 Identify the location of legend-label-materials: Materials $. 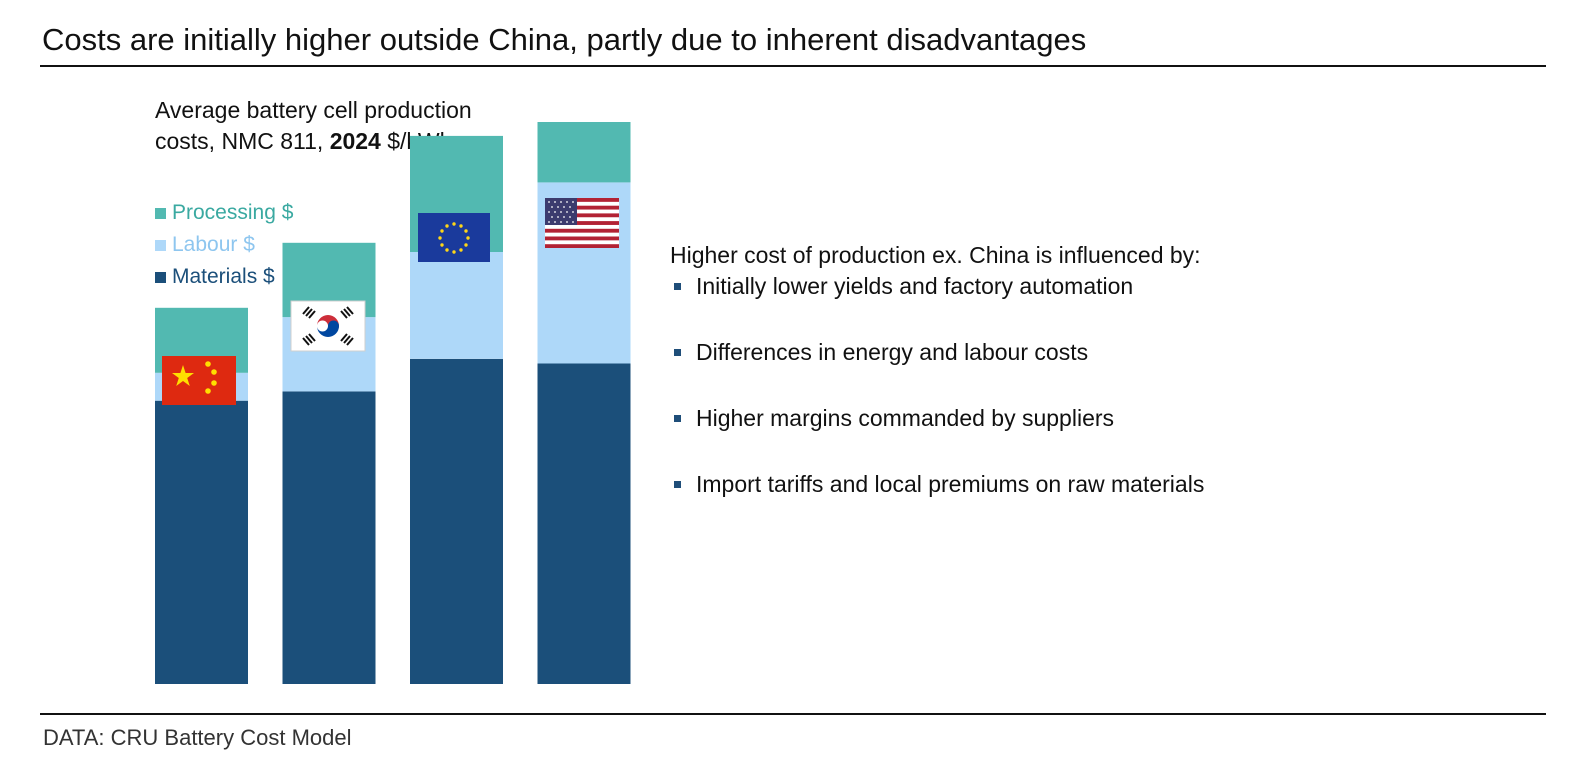
(223, 276).